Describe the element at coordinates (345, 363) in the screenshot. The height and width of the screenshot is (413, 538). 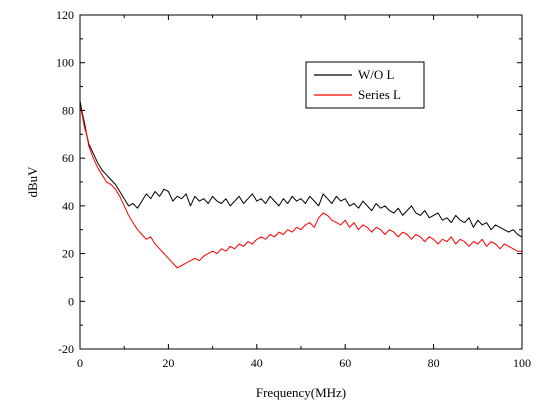
I see `x-tick-label: 60` at that location.